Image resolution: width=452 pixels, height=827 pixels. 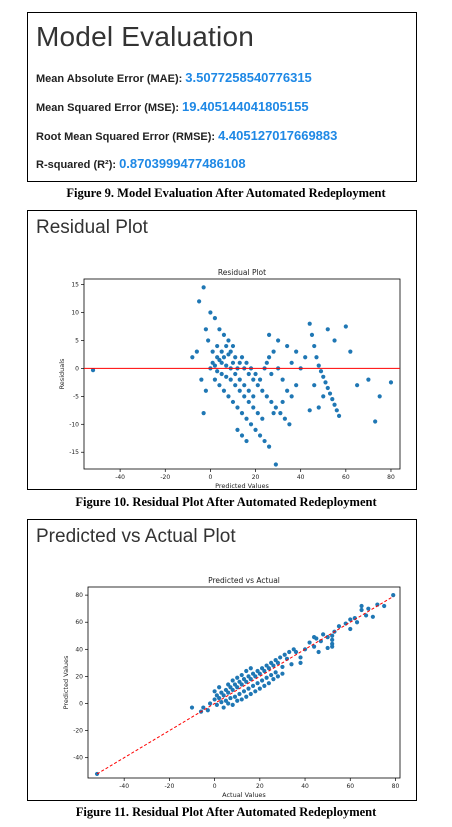 I want to click on x-axis-label: Actual Values, so click(x=244, y=795).